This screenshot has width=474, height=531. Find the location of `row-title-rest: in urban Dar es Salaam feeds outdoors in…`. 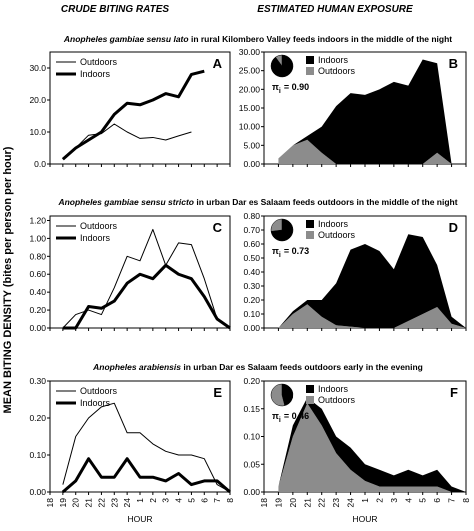

row-title-rest: in urban Dar es Salaam feeds outdoors in… is located at coordinates (326, 202).